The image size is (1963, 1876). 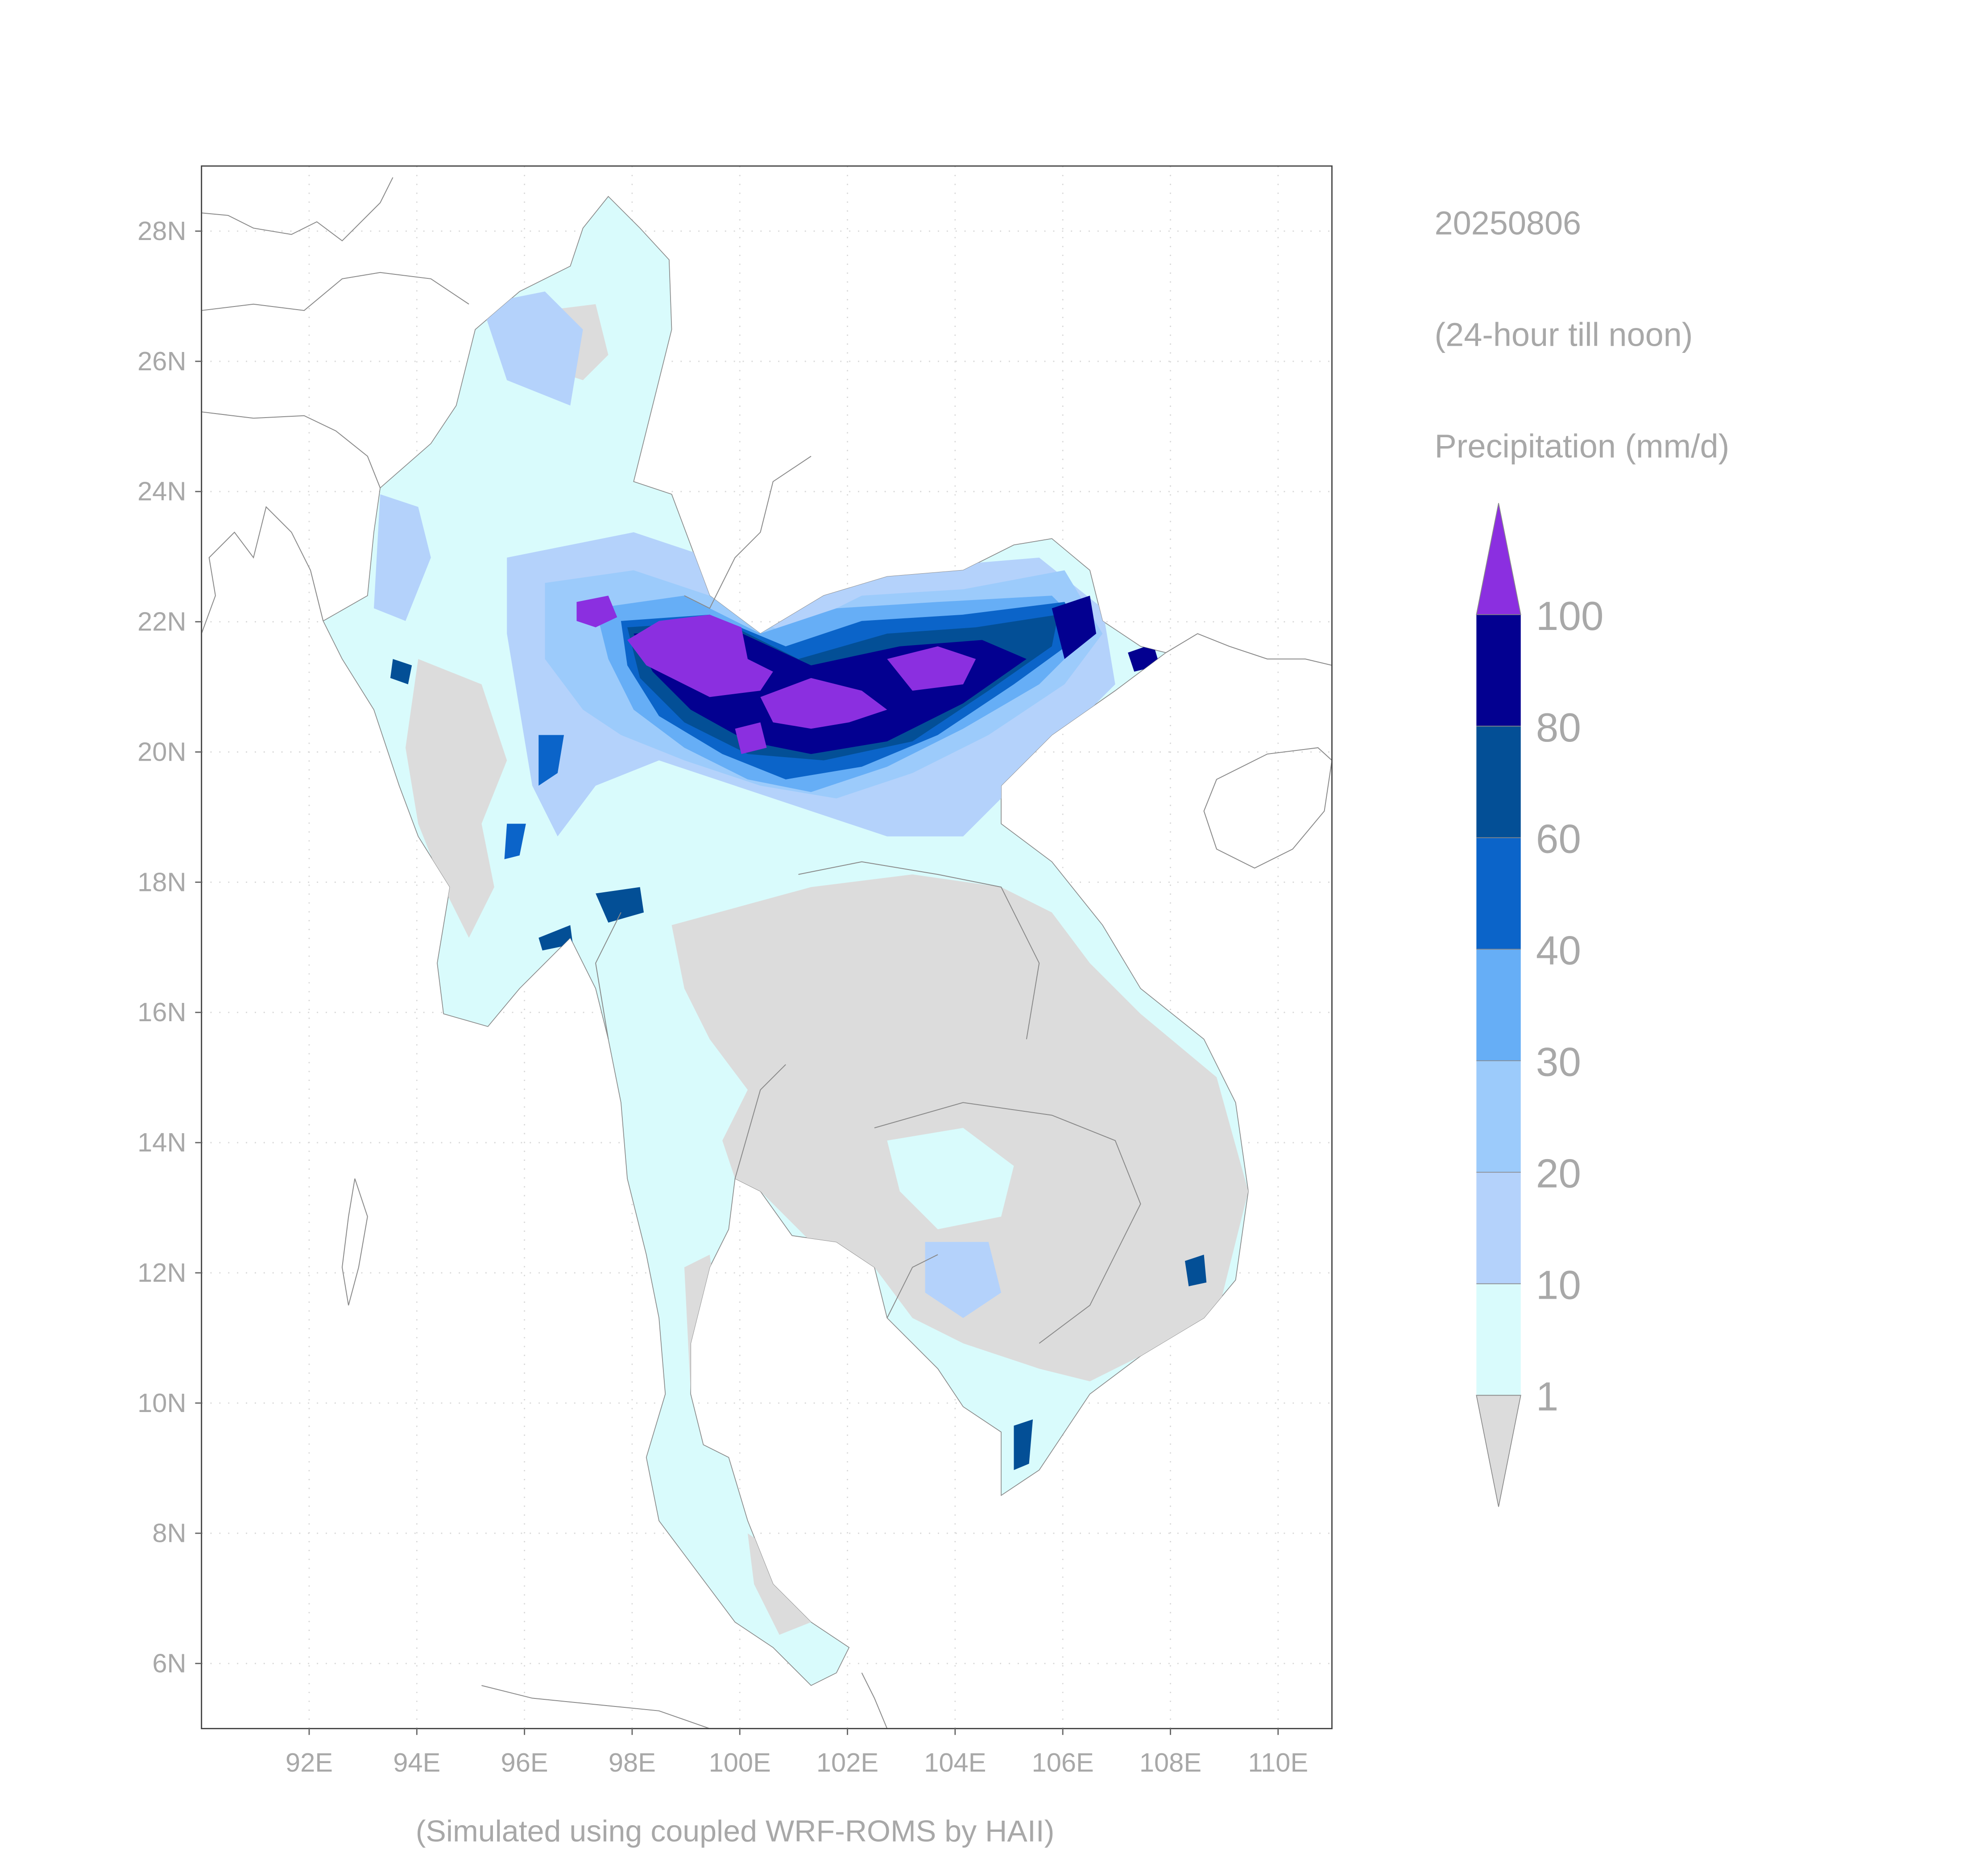 I want to click on x-tick-label: 108E, so click(x=1170, y=1762).